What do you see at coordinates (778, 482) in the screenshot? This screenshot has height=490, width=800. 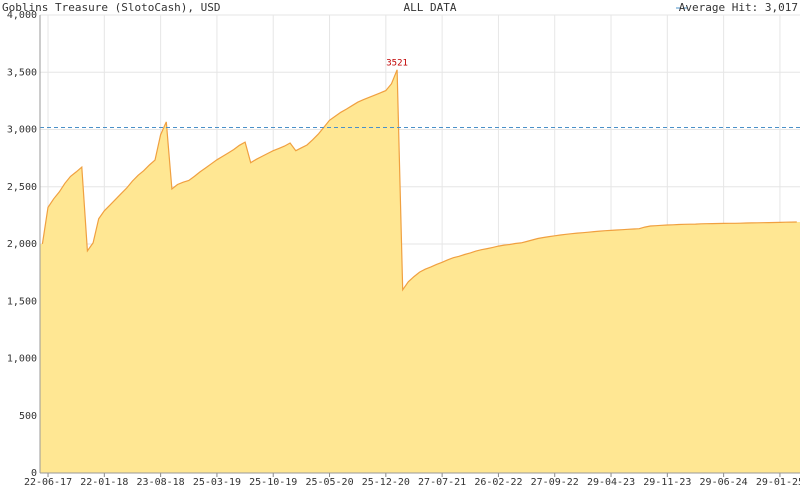 I see `x-tick-label: 29-01-25` at bounding box center [778, 482].